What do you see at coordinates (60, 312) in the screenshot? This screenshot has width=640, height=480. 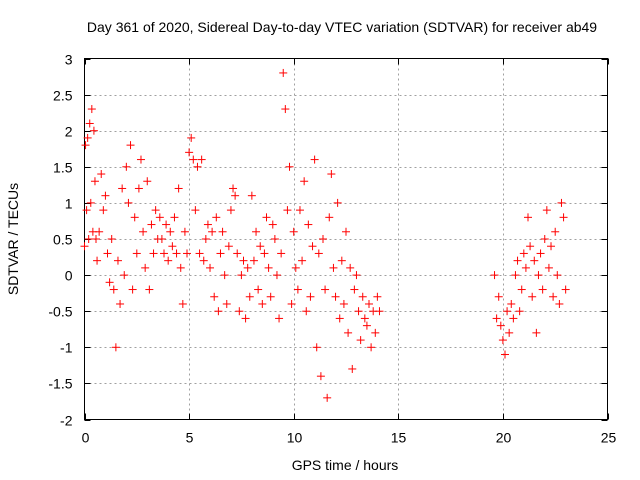 I see `y-tick-label: -0.5` at bounding box center [60, 312].